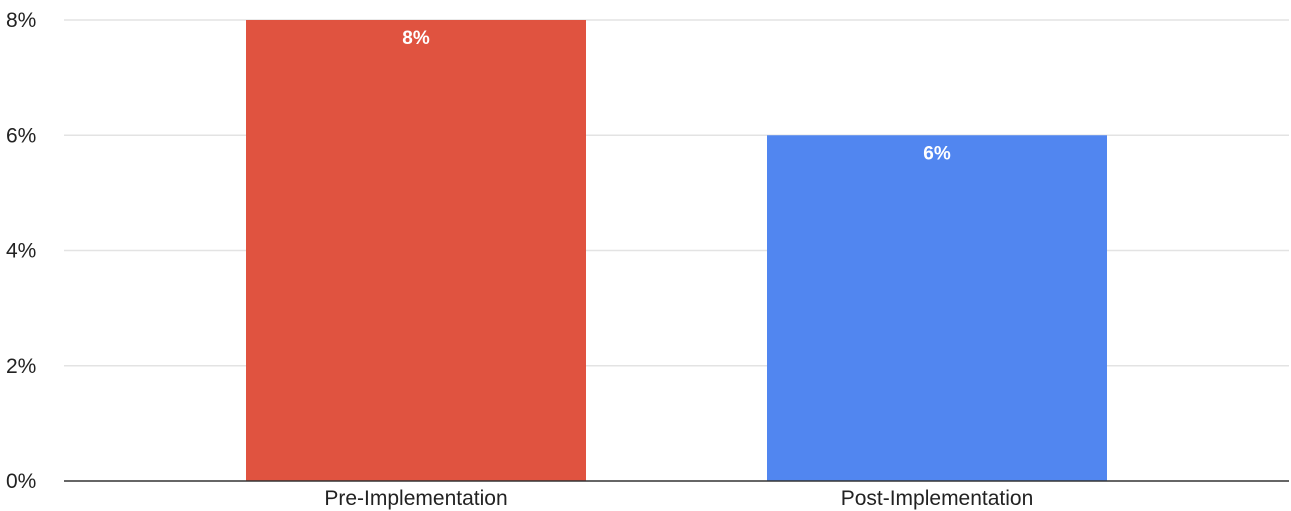  I want to click on bar-value-label: 6%, so click(937, 153).